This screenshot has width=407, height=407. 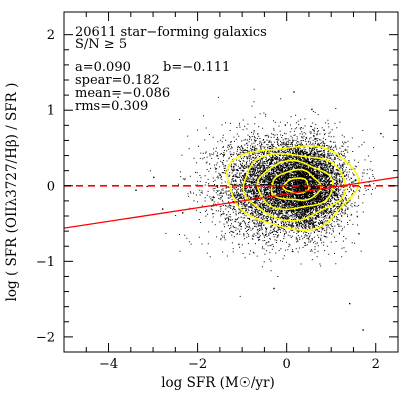 What do you see at coordinates (111, 106) in the screenshot?
I see `annotation-rms: rms=0.309` at bounding box center [111, 106].